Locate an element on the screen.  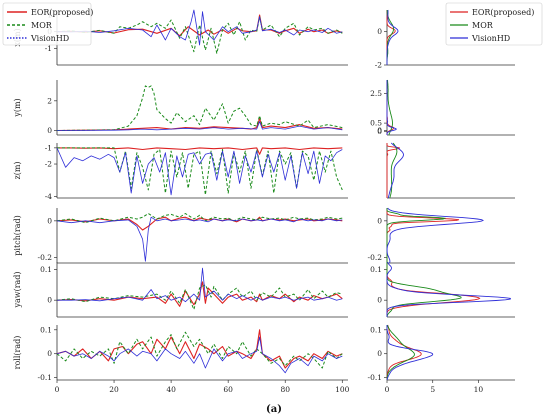
x-tick-label: 20 is located at coordinates (114, 389).